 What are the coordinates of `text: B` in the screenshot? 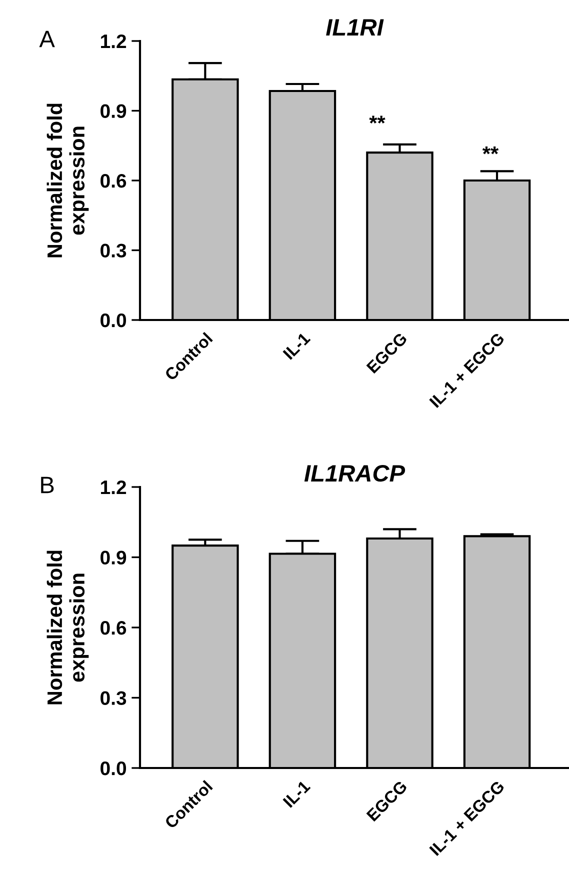 It's located at (47, 485).